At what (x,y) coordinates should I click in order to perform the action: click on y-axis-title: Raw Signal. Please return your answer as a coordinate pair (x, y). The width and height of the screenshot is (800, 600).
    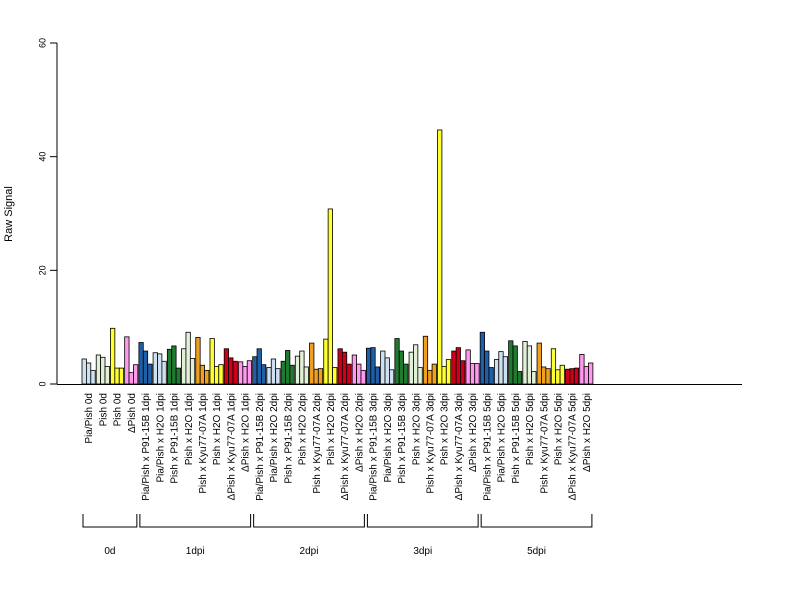
    Looking at the image, I should click on (9, 214).